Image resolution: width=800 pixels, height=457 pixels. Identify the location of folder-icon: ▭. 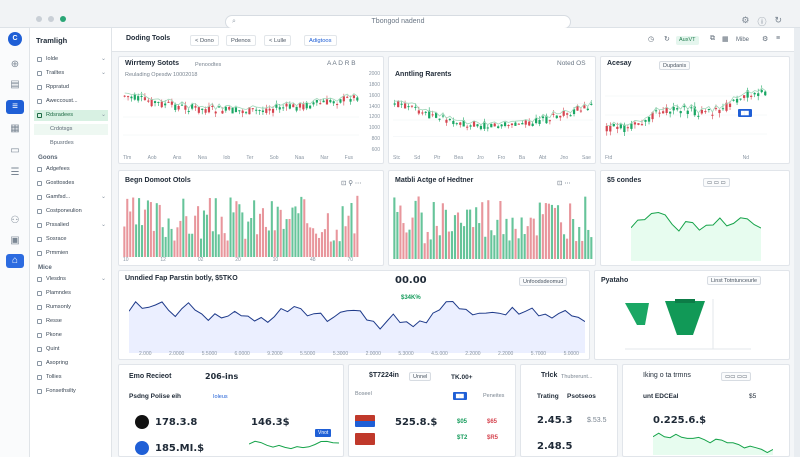
(15, 150).